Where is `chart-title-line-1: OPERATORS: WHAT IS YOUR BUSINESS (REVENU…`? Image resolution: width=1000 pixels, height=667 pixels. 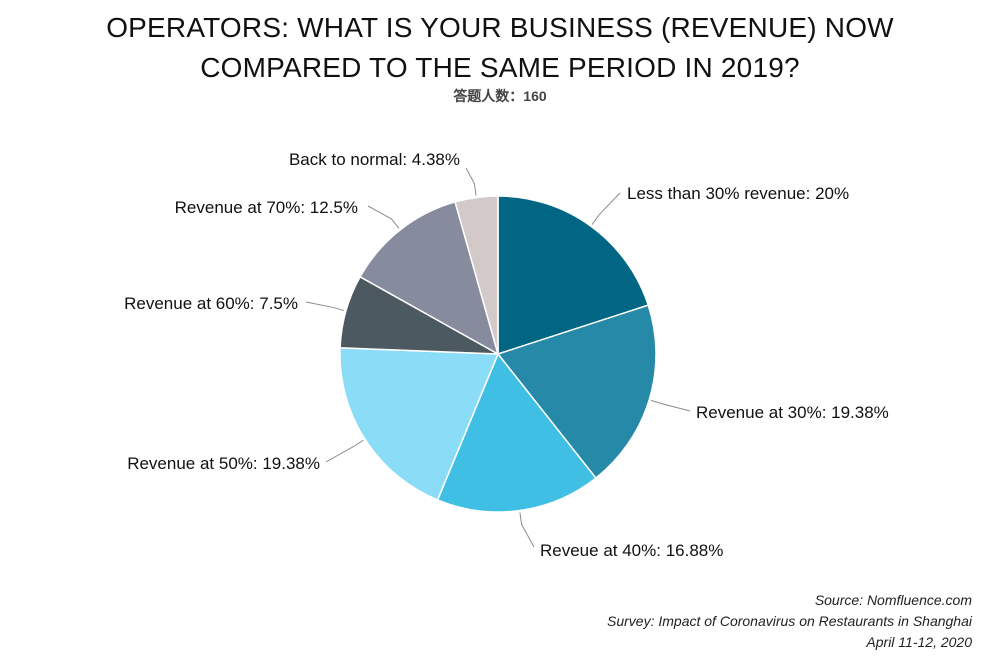
chart-title-line-1: OPERATORS: WHAT IS YOUR BUSINESS (REVENU… is located at coordinates (500, 27).